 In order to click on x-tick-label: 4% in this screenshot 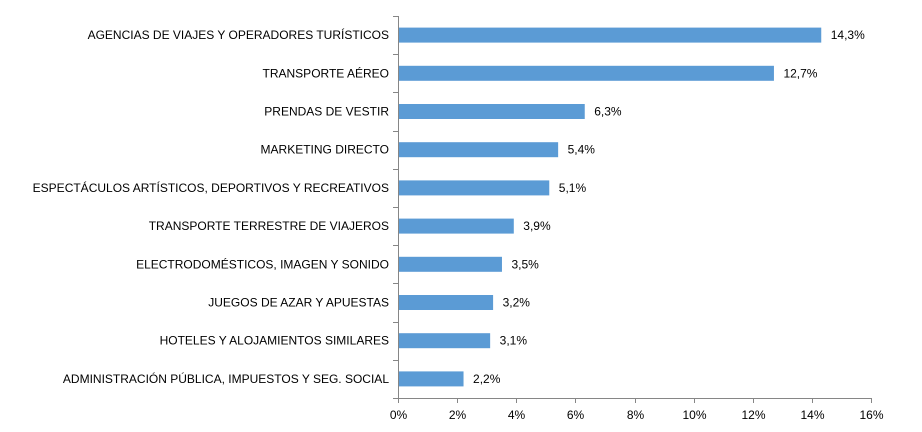, I will do `click(517, 415)`.